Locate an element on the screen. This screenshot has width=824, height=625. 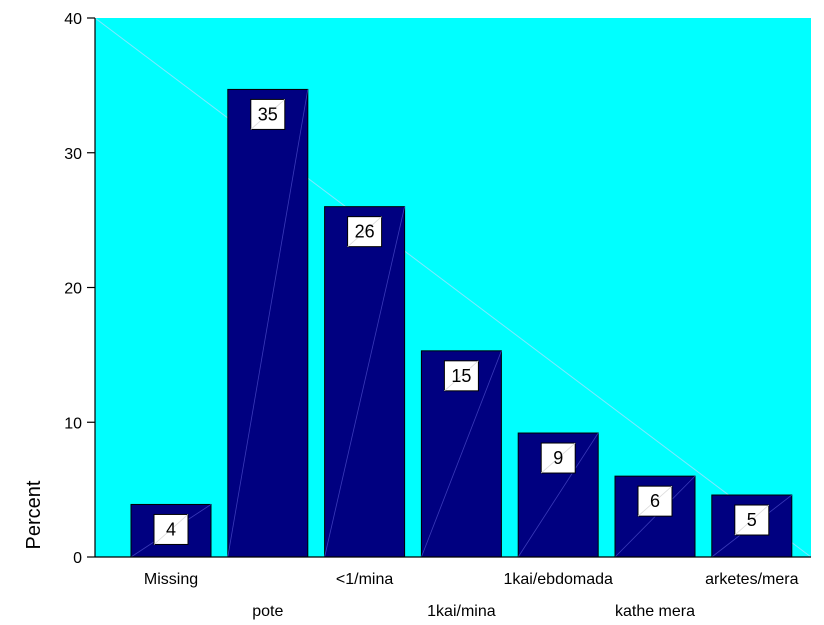
x-tick-label-0: Missing is located at coordinates (171, 579).